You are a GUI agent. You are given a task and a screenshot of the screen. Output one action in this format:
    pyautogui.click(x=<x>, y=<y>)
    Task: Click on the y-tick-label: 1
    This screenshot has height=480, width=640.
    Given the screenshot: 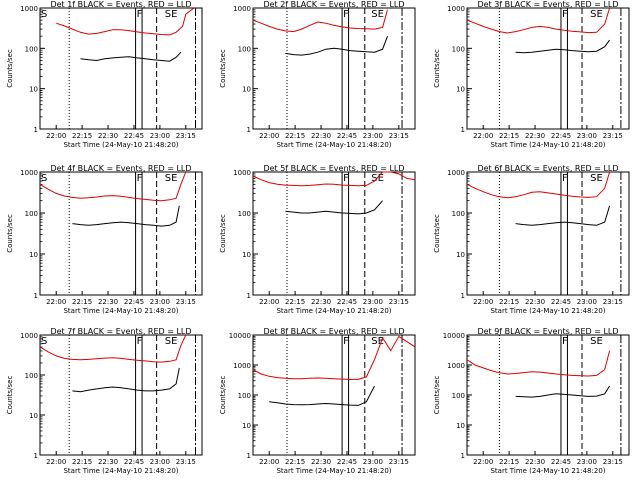 What is the action you would take?
    pyautogui.click(x=36, y=456)
    